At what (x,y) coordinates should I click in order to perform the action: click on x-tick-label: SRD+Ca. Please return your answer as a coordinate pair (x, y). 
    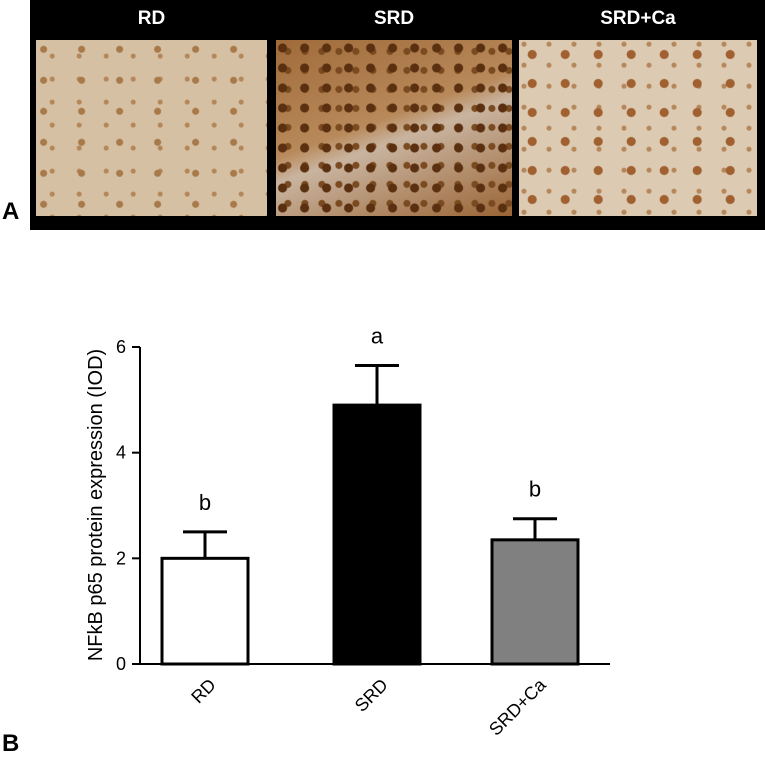
    Looking at the image, I should click on (517, 706).